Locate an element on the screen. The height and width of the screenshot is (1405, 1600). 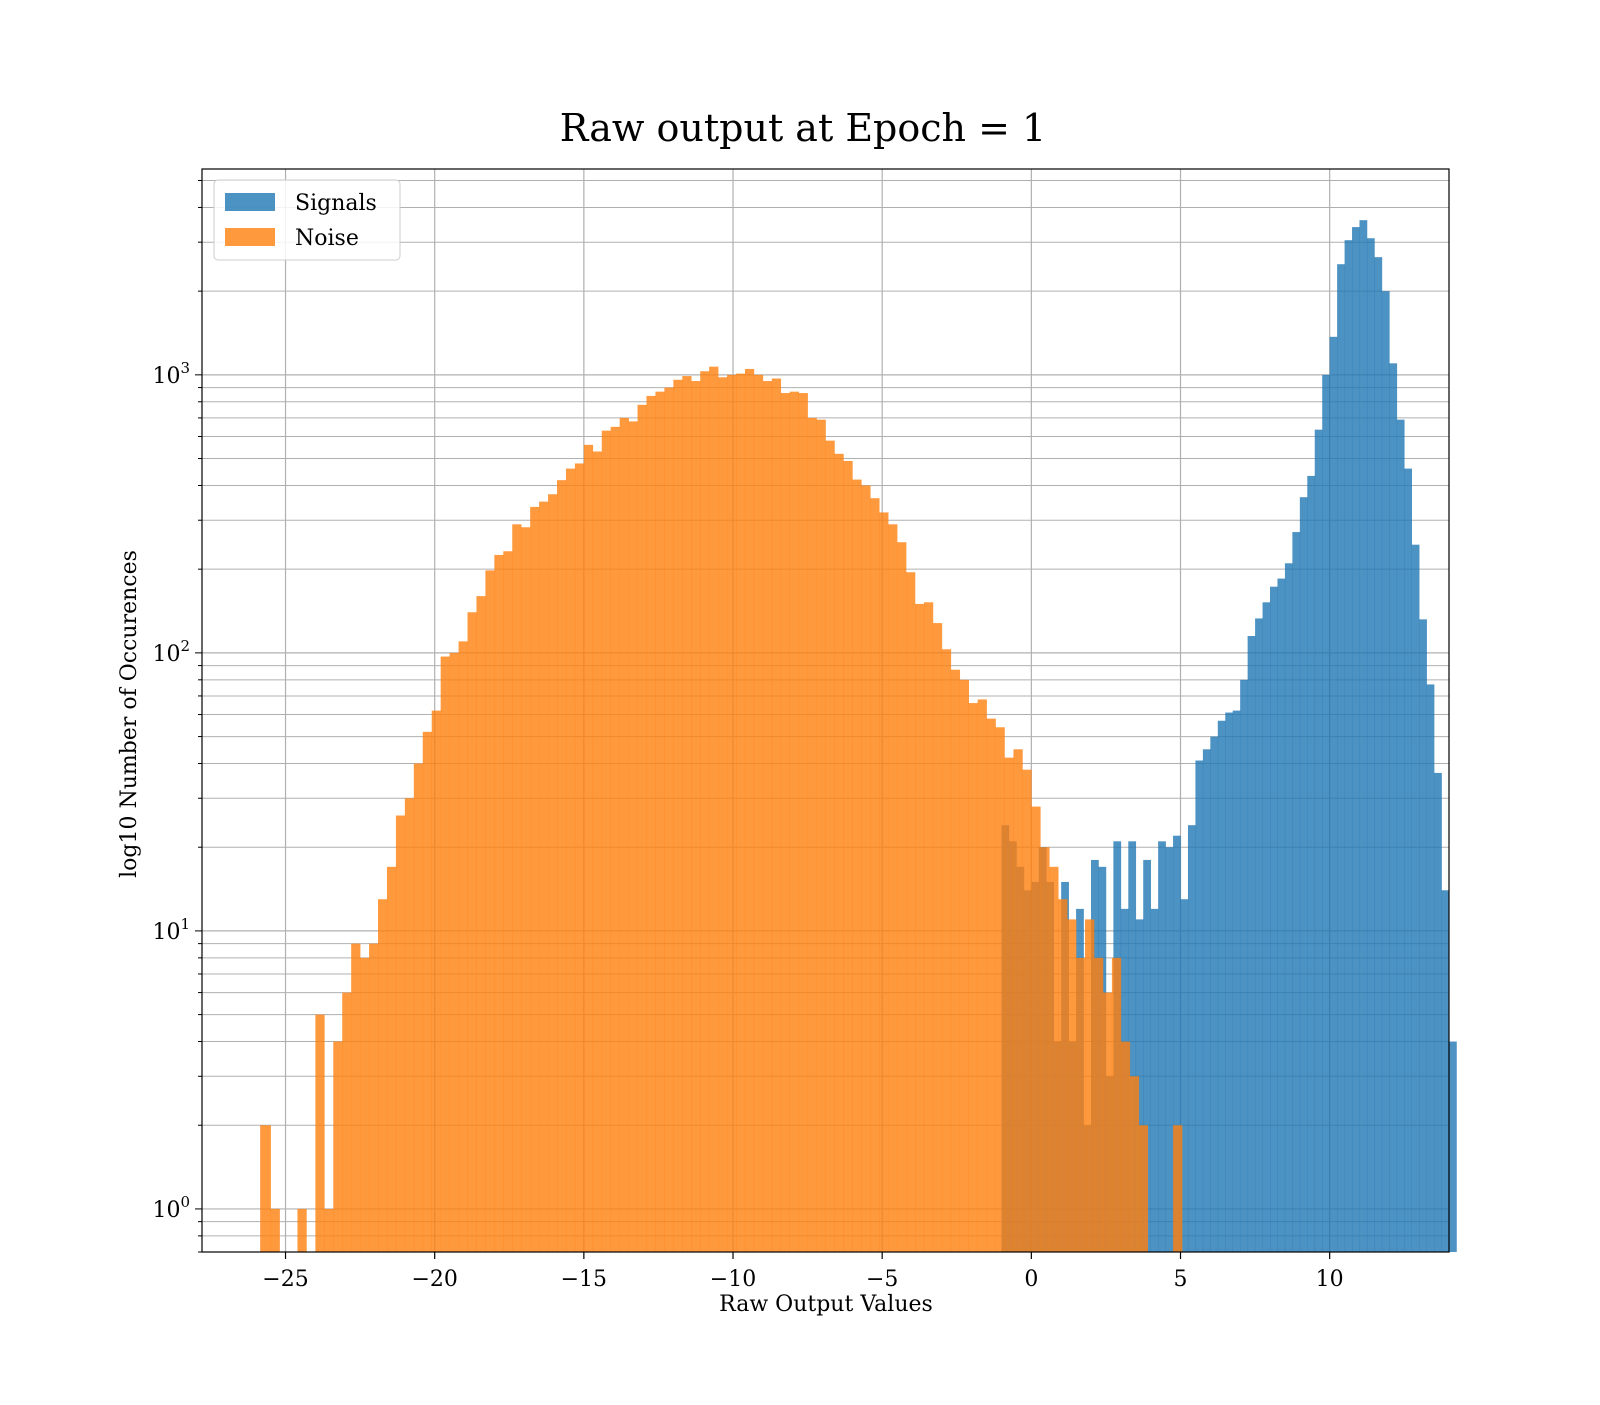
y-tick-label: 10⁰ is located at coordinates (171, 1208).